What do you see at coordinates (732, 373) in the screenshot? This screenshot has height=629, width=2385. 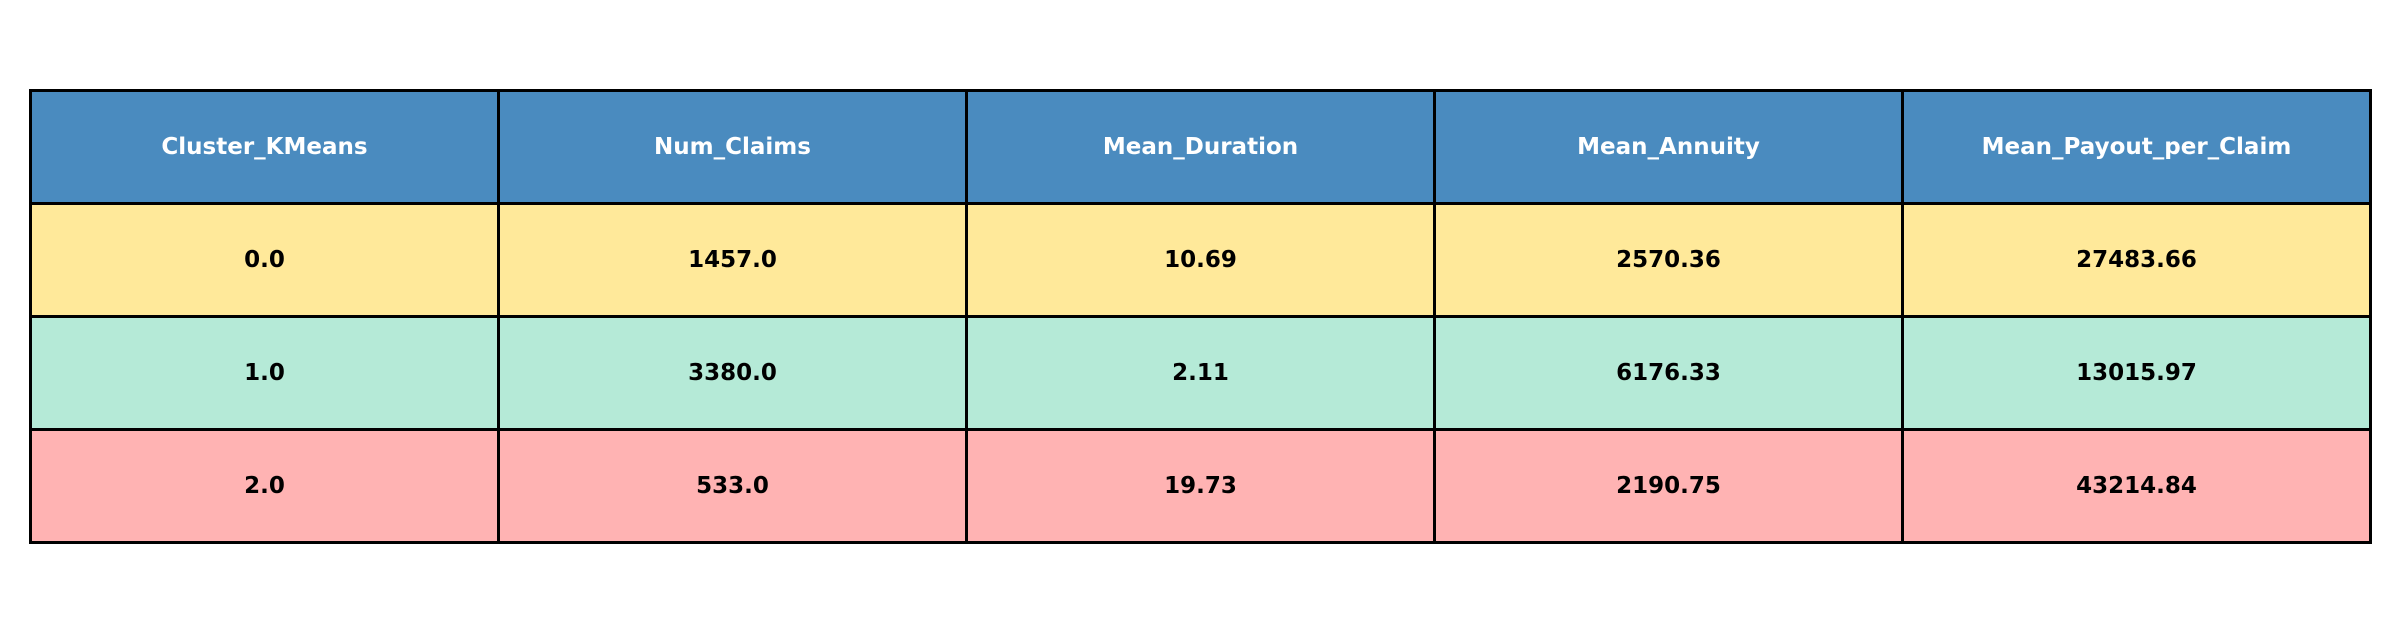 I see `table-cell: 3380.0` at bounding box center [732, 373].